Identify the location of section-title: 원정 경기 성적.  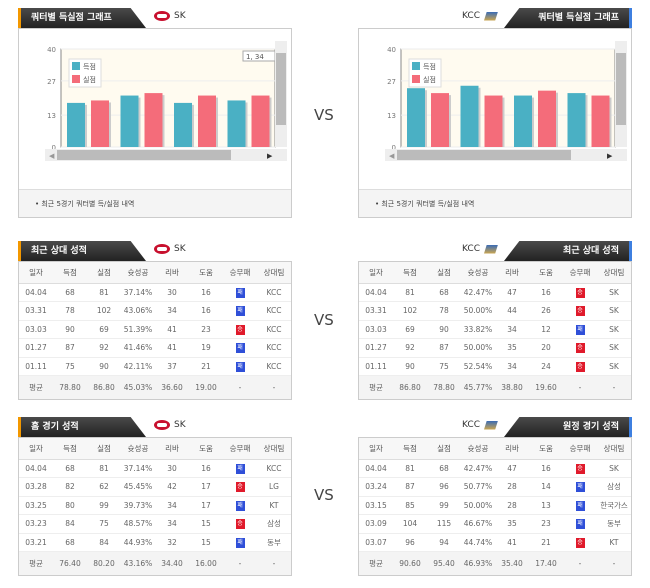
(568, 427).